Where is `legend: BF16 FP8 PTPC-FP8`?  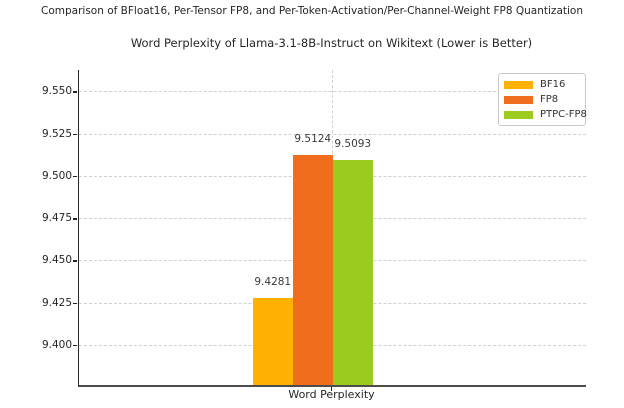
legend: BF16 FP8 PTPC-FP8 is located at coordinates (542, 99).